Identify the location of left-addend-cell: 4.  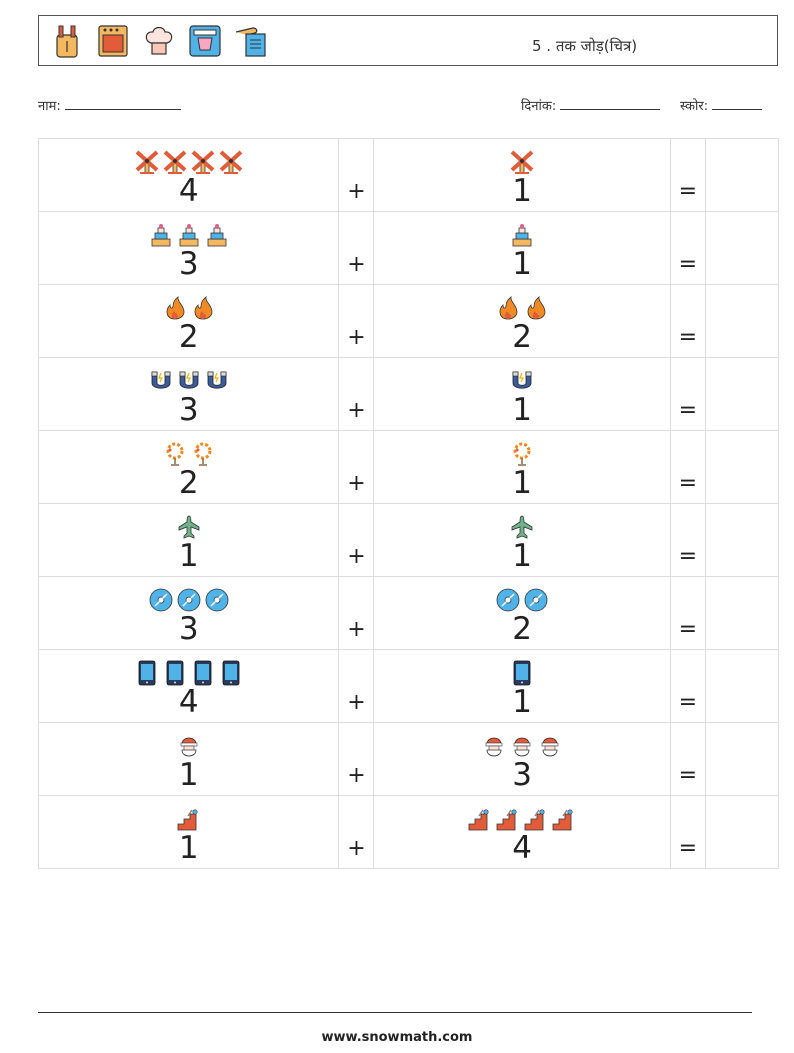
(188, 175).